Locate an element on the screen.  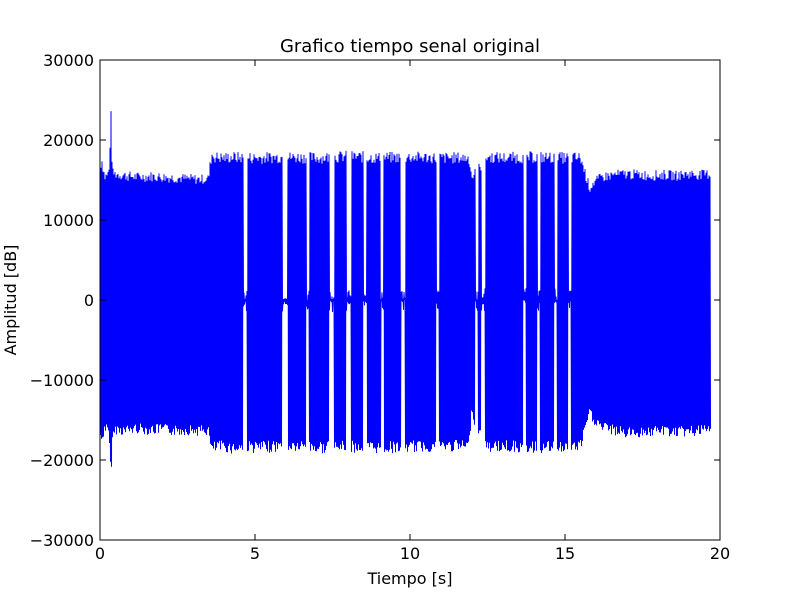
y-tick-label: −20000 is located at coordinates (62, 460).